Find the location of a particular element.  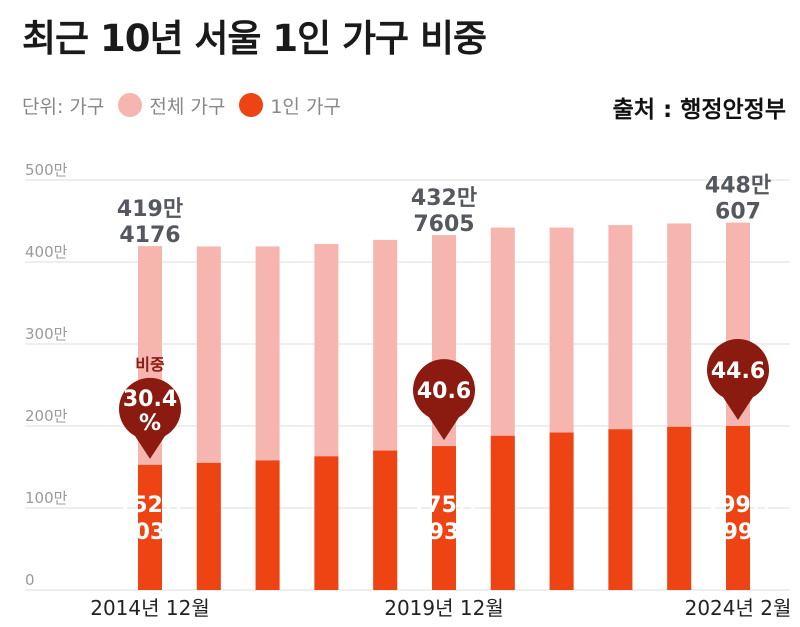

legend: 단위: 가구 전체 가구 1인 가구 is located at coordinates (181, 105).